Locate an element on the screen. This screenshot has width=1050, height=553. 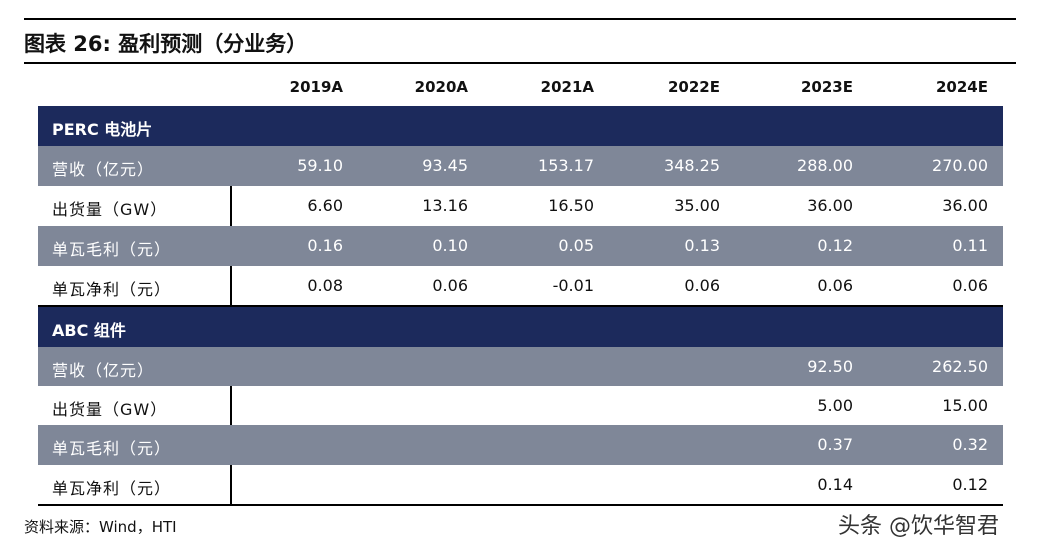
cell-value: 153.17 is located at coordinates (566, 165).